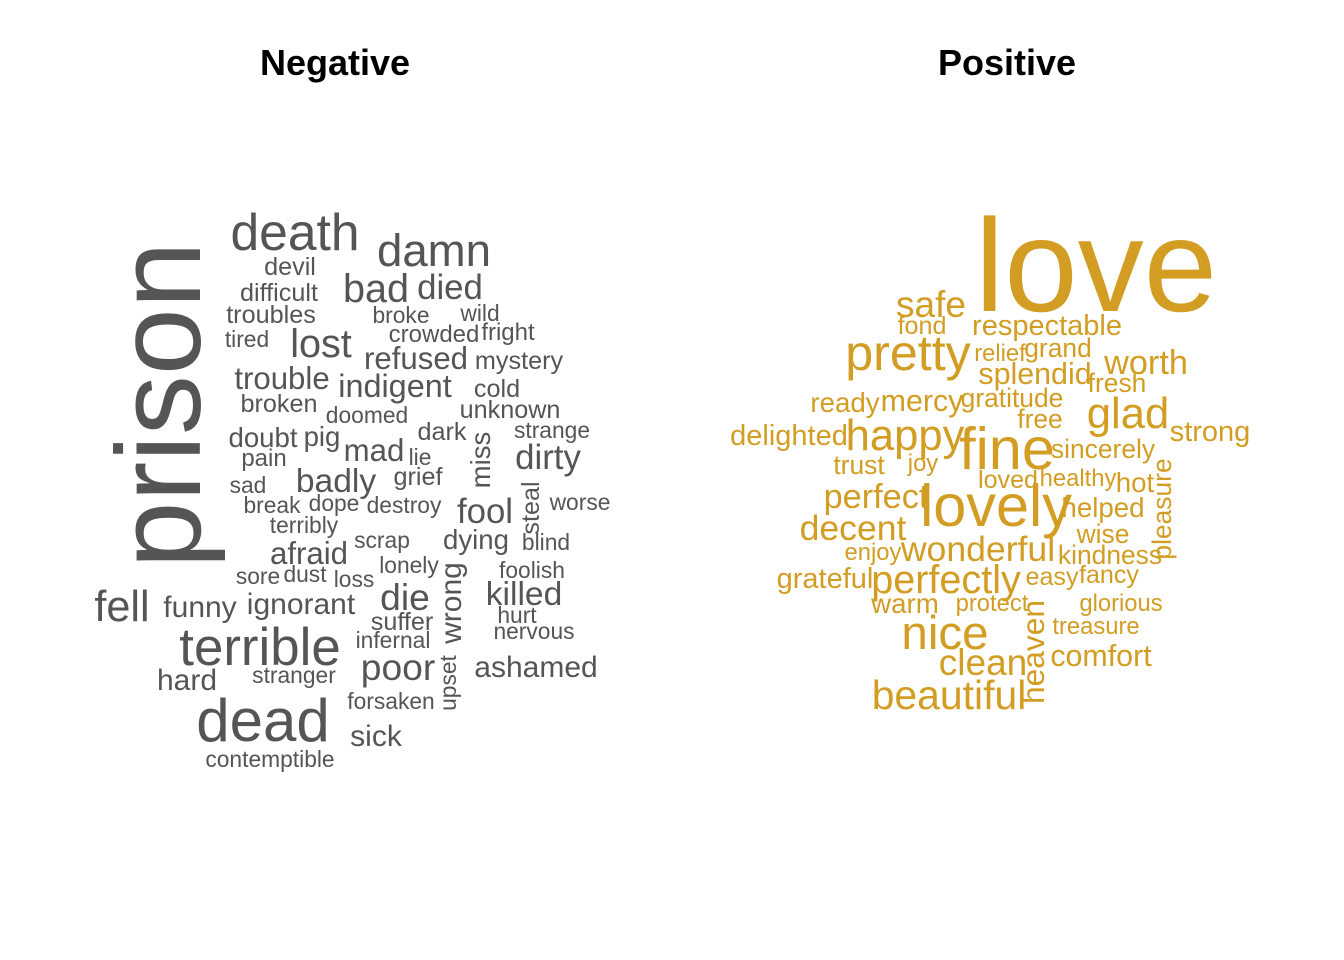  I want to click on negative-word-prison: prison, so click(159, 405).